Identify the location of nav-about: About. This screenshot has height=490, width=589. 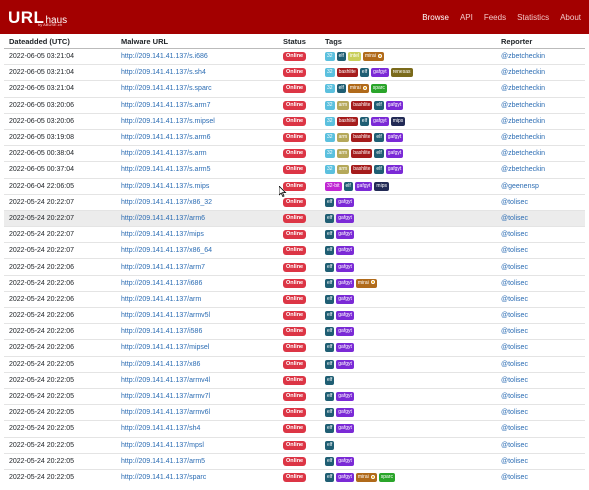
(570, 17).